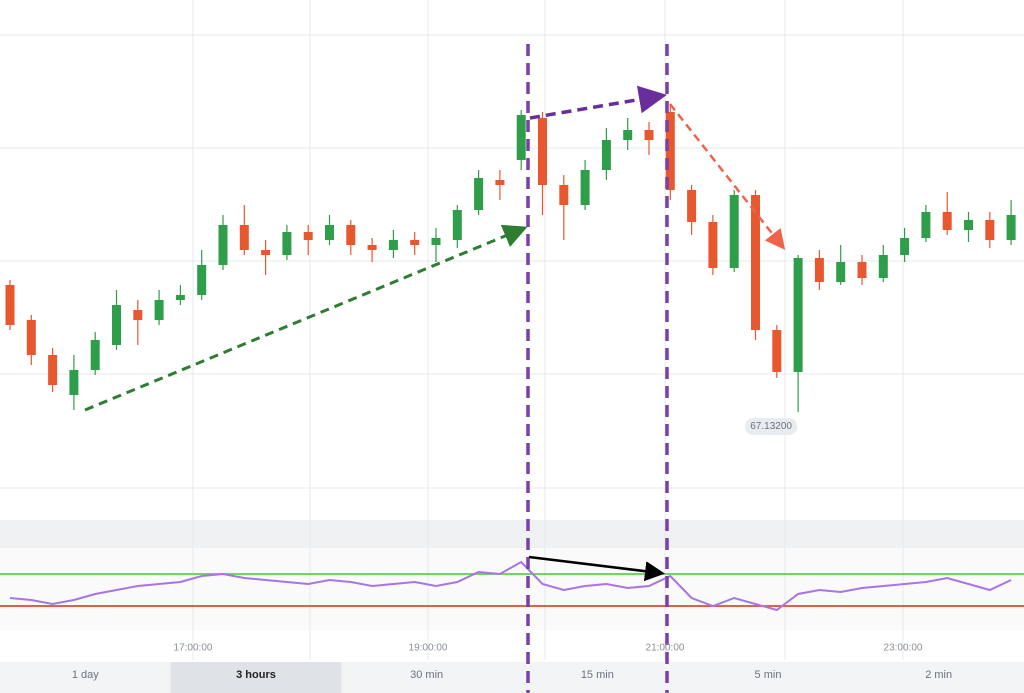 The width and height of the screenshot is (1024, 693). I want to click on oscillator-line, so click(510, 586).